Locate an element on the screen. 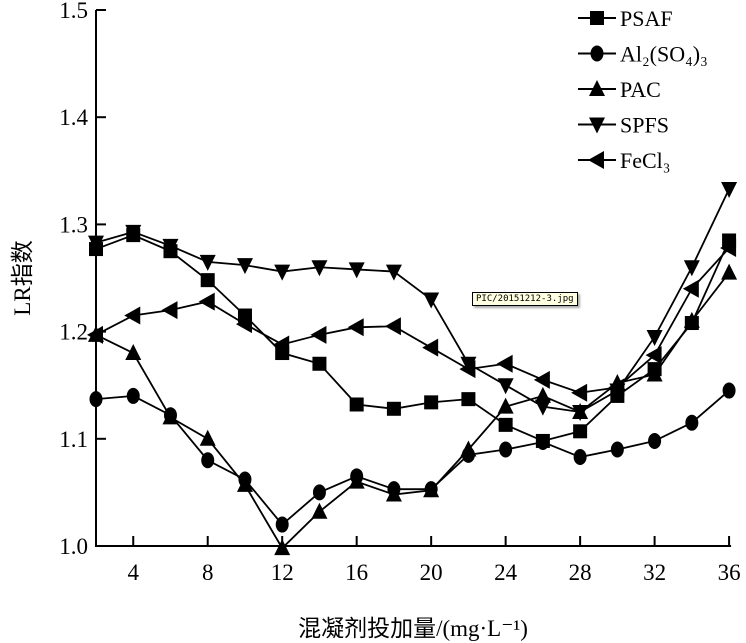  x-tick-label: 4 is located at coordinates (133, 572).